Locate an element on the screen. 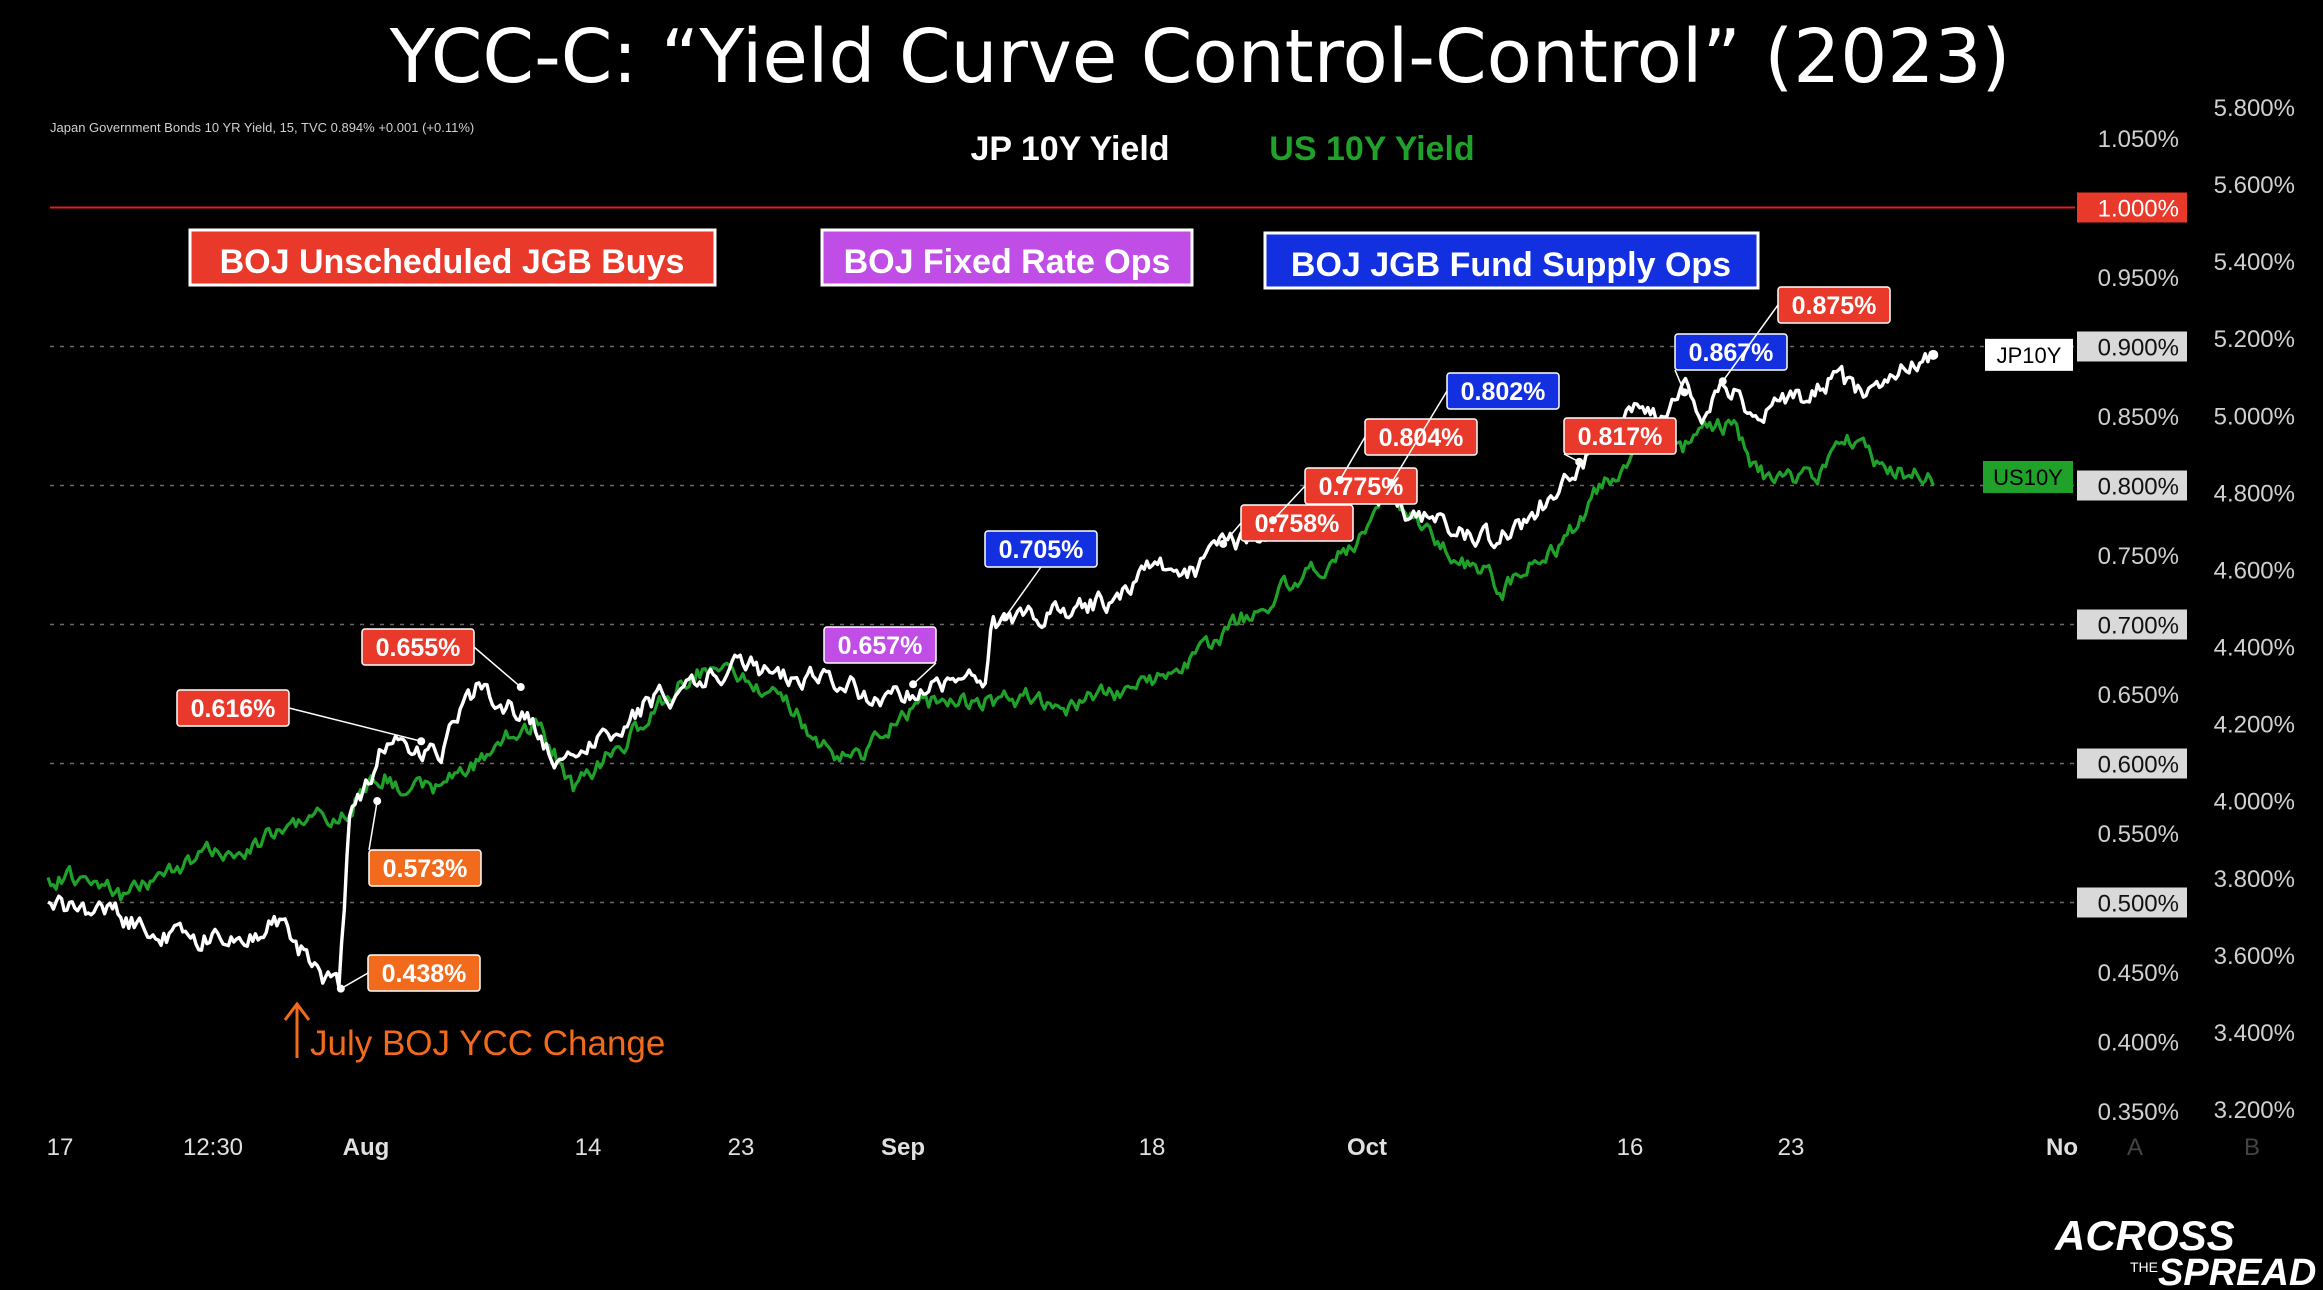 This screenshot has height=1290, width=2323. x-axis-tick-label: 12:30 is located at coordinates (213, 1147).